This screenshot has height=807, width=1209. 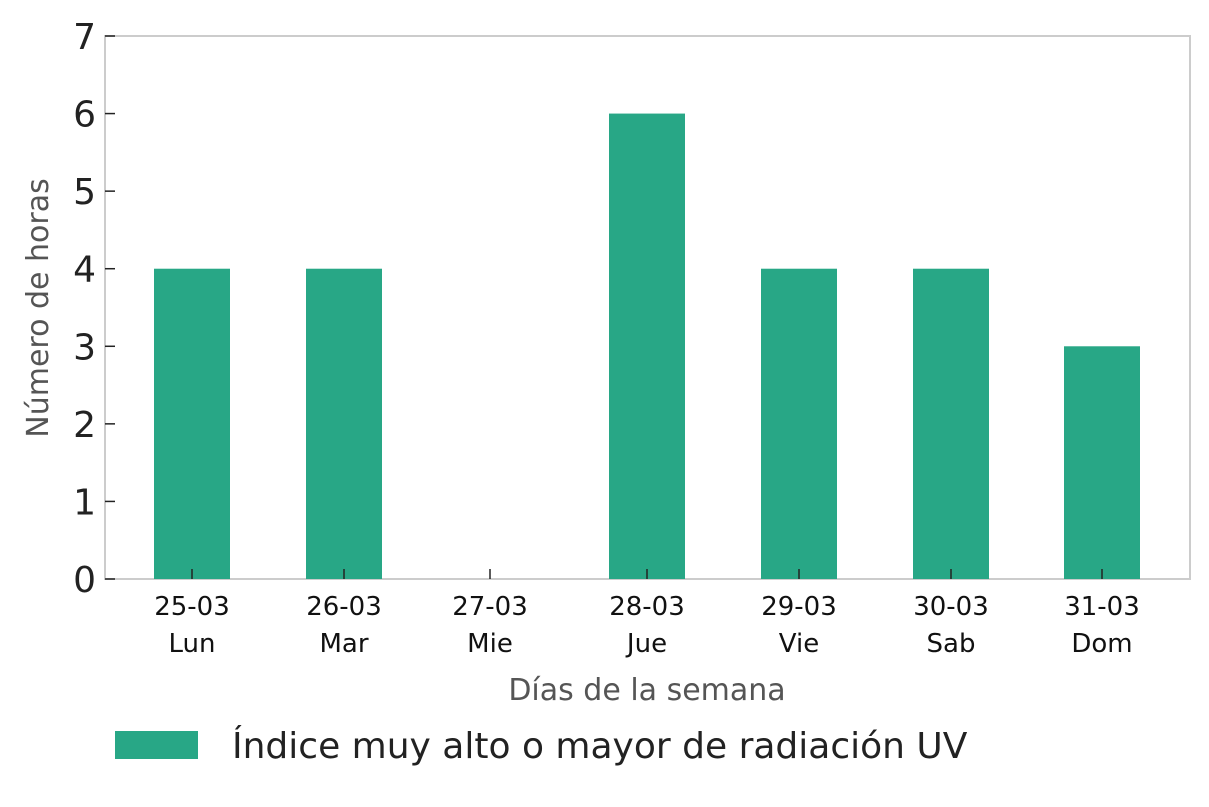 What do you see at coordinates (94, 309) in the screenshot?
I see `y-axis-ticks: 0 1 2 3 4 5 6 7` at bounding box center [94, 309].